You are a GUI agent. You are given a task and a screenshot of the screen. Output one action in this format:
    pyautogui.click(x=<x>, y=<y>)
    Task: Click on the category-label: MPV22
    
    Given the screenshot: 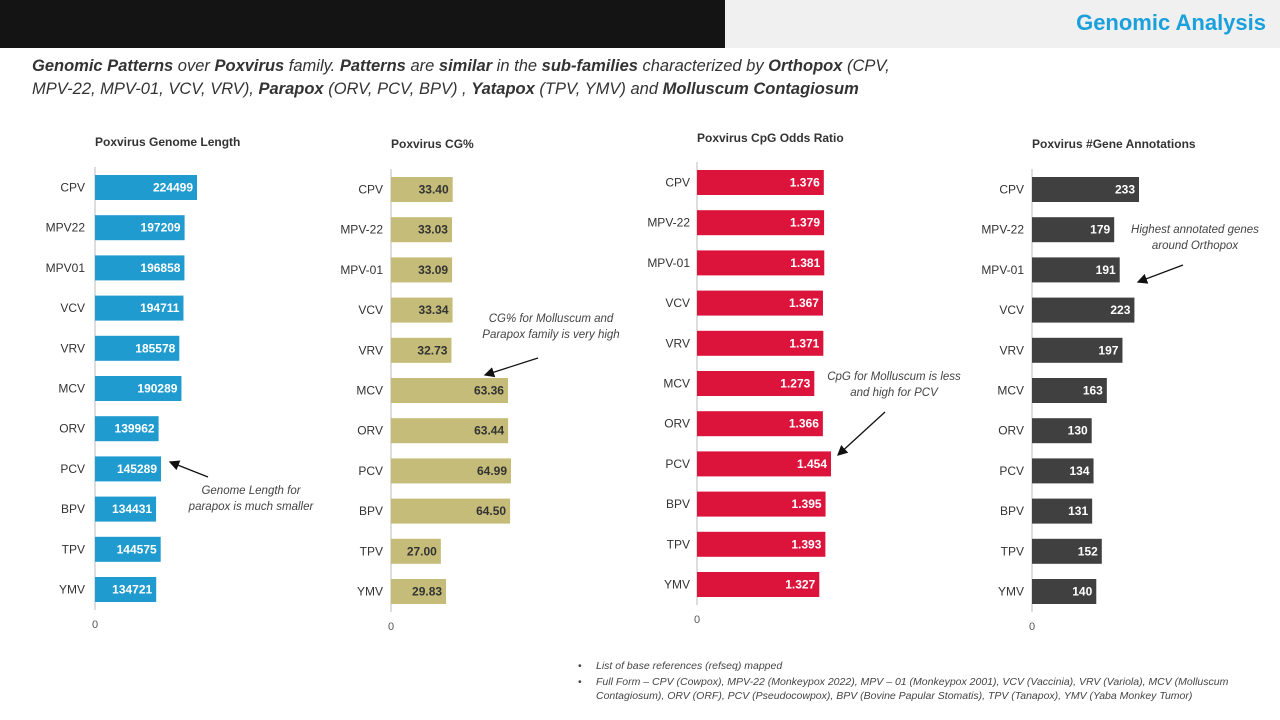 What is the action you would take?
    pyautogui.click(x=66, y=228)
    